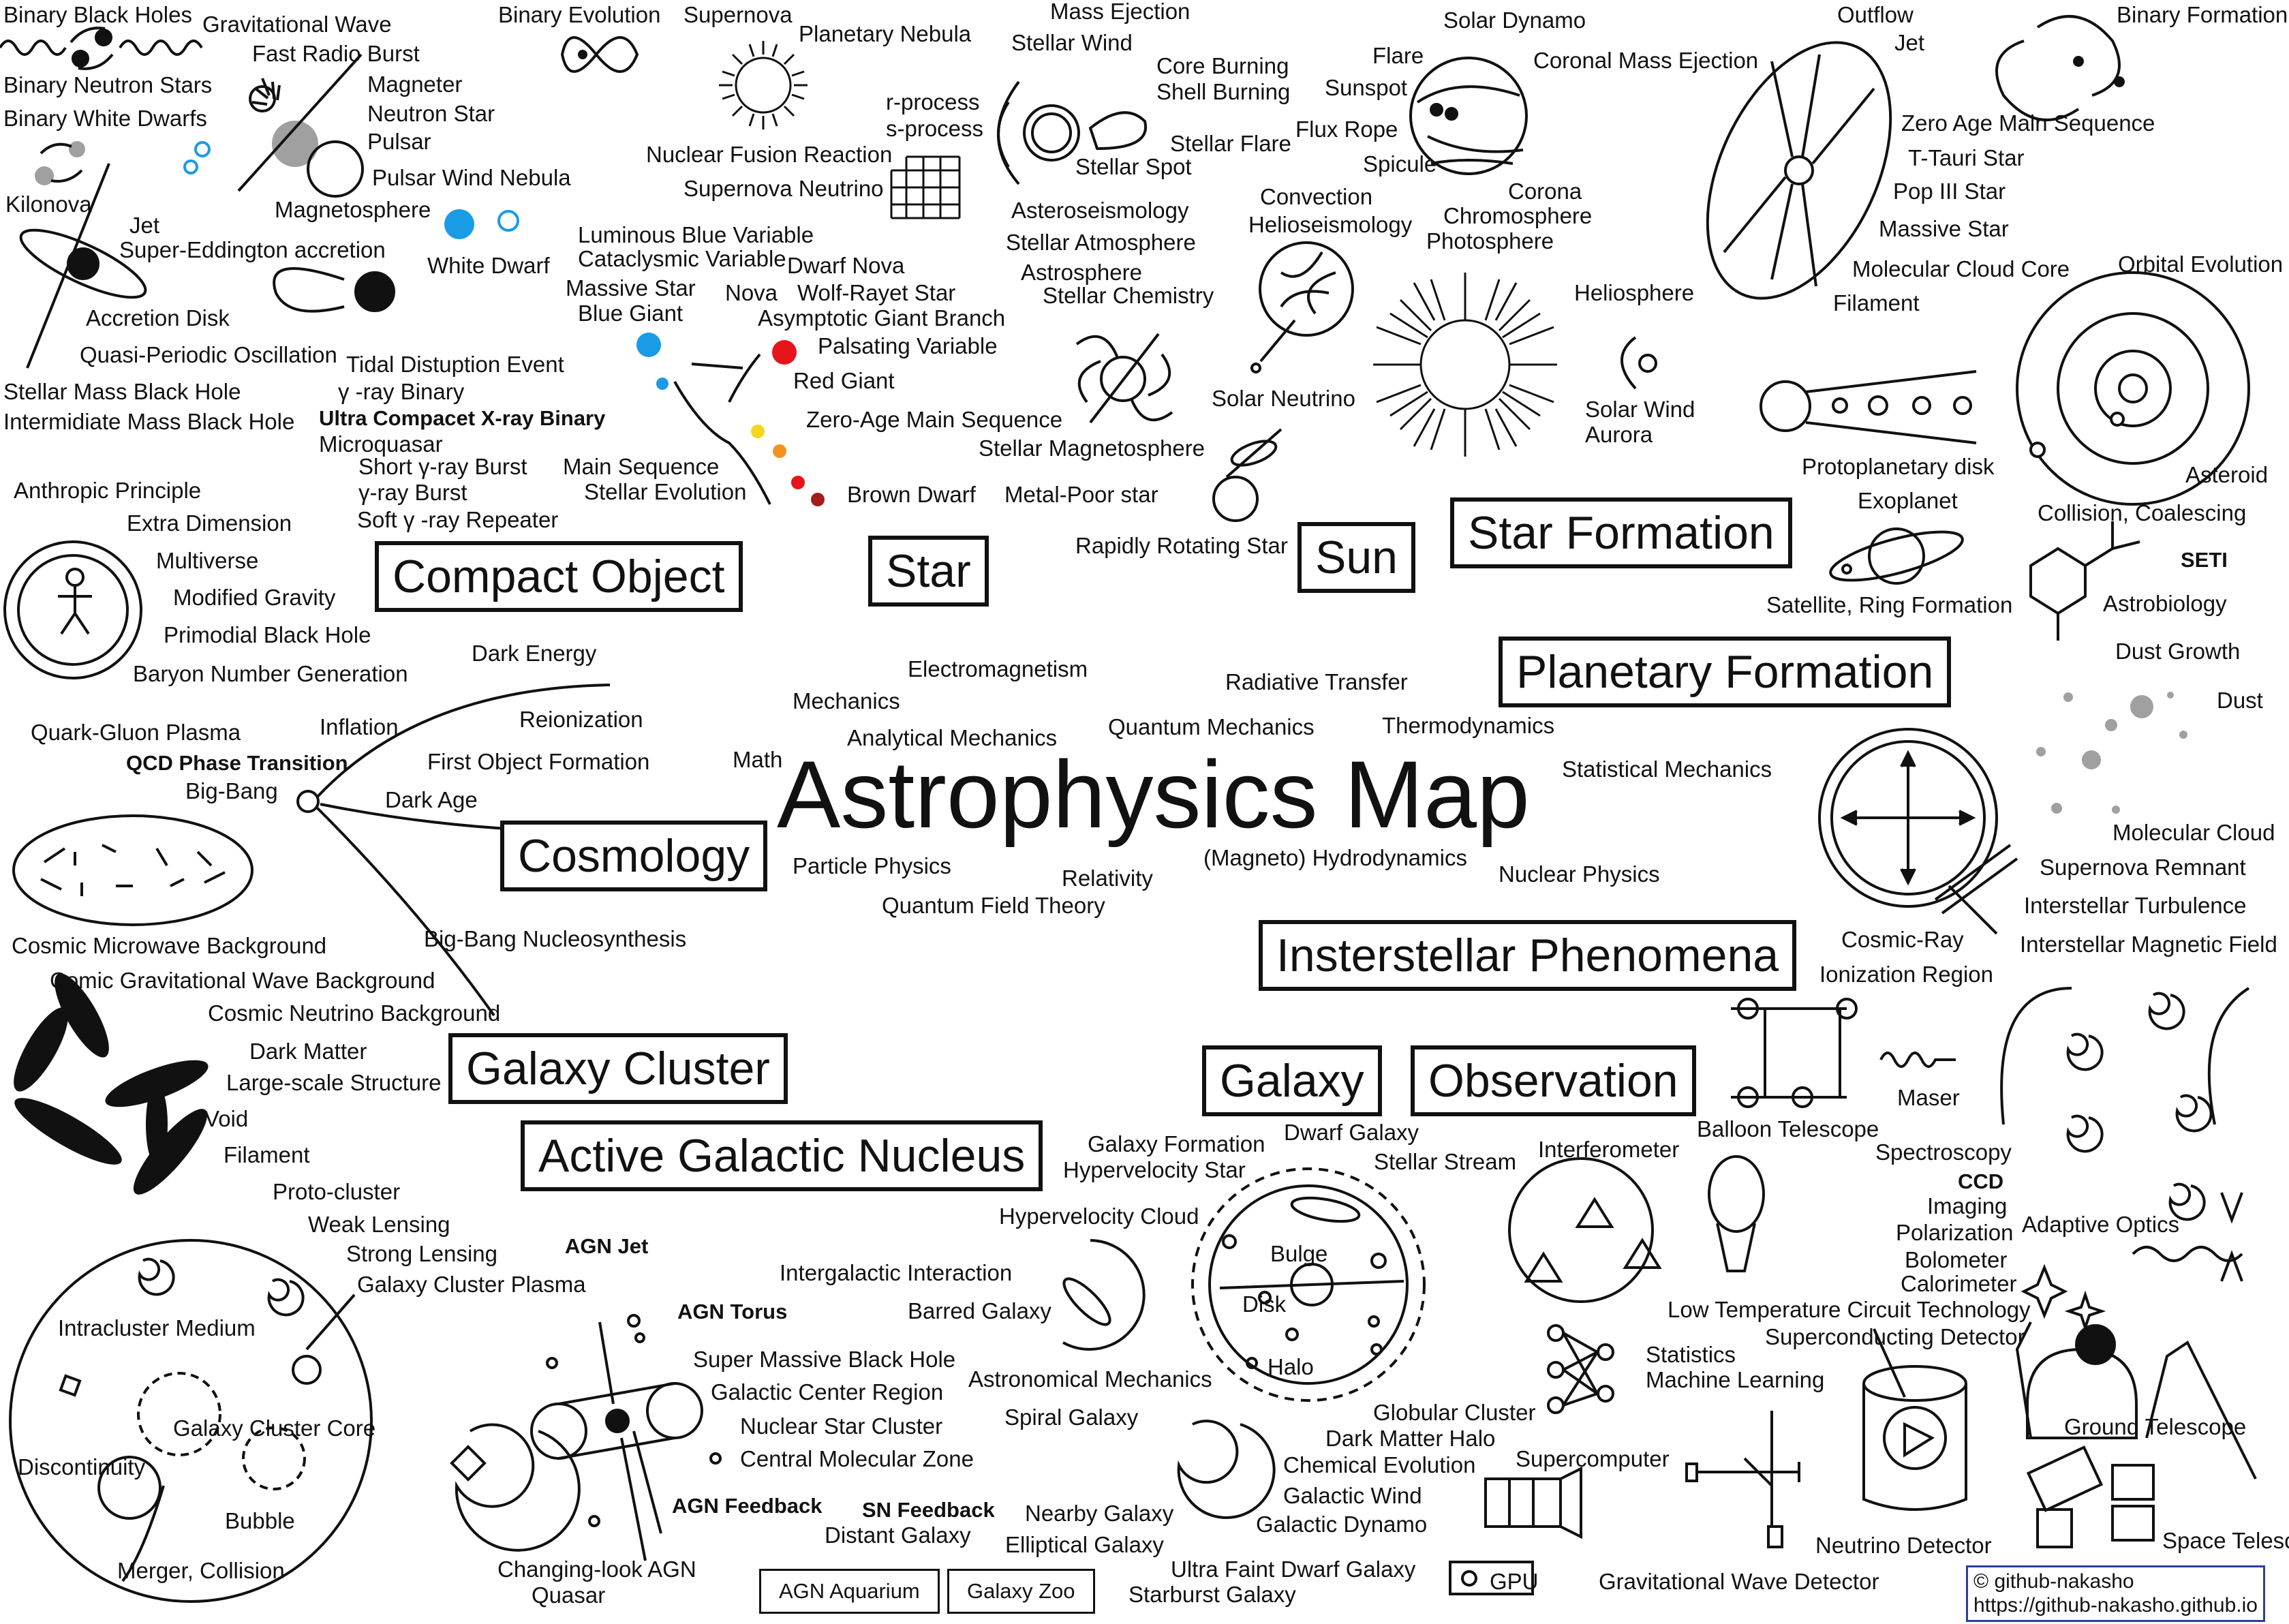 The image size is (2289, 1624). Describe the element at coordinates (841, 1426) in the screenshot. I see `term-label: Nuclear Star Cluster` at that location.